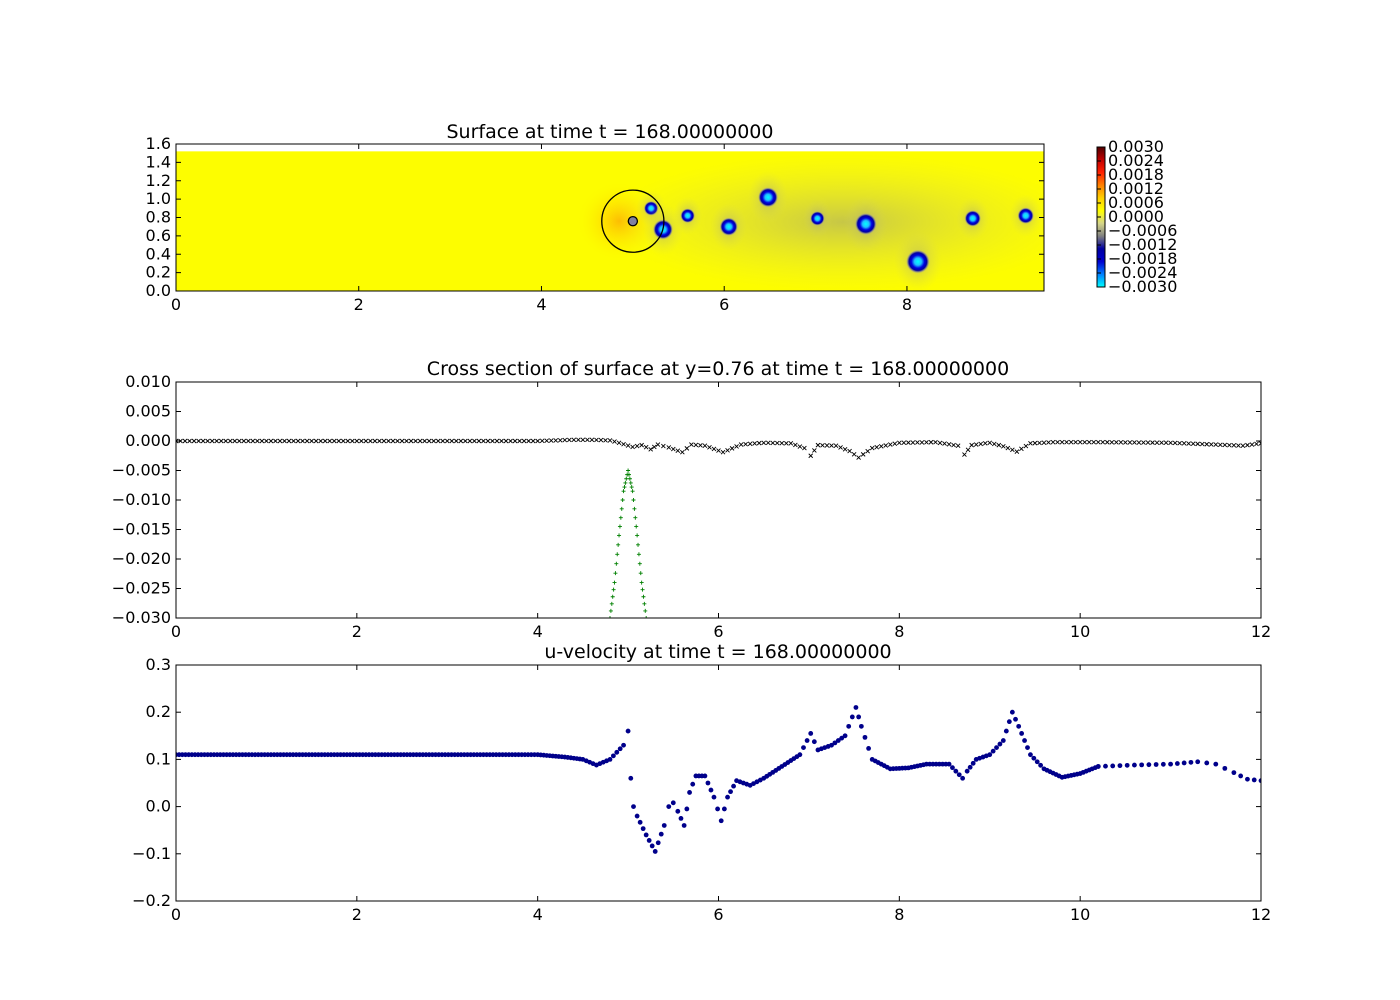 The image size is (1400, 1000). Describe the element at coordinates (718, 779) in the screenshot. I see `u-velocity-marks` at that location.